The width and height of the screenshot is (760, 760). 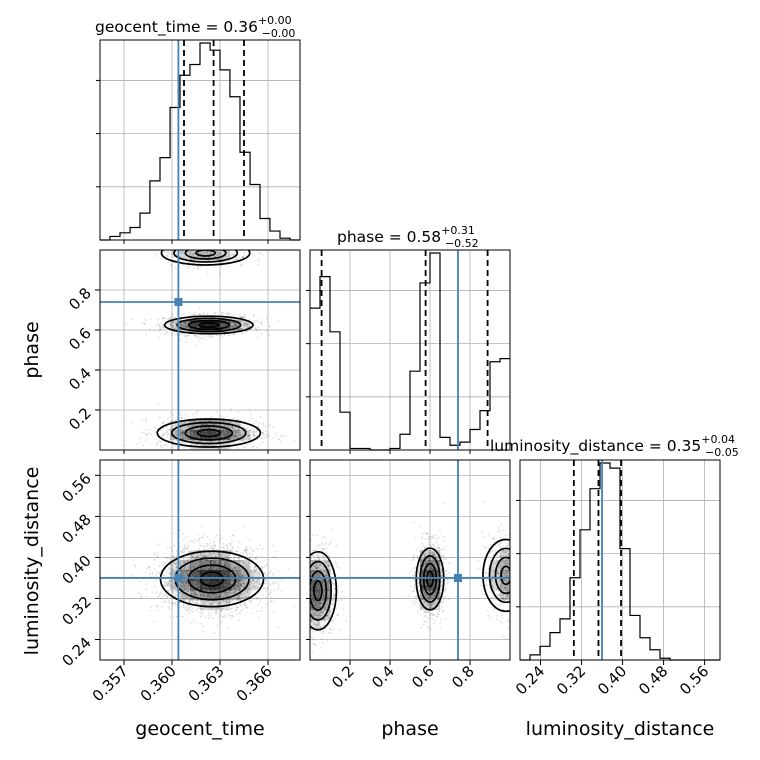 What do you see at coordinates (200, 560) in the screenshot?
I see `grid` at bounding box center [200, 560].